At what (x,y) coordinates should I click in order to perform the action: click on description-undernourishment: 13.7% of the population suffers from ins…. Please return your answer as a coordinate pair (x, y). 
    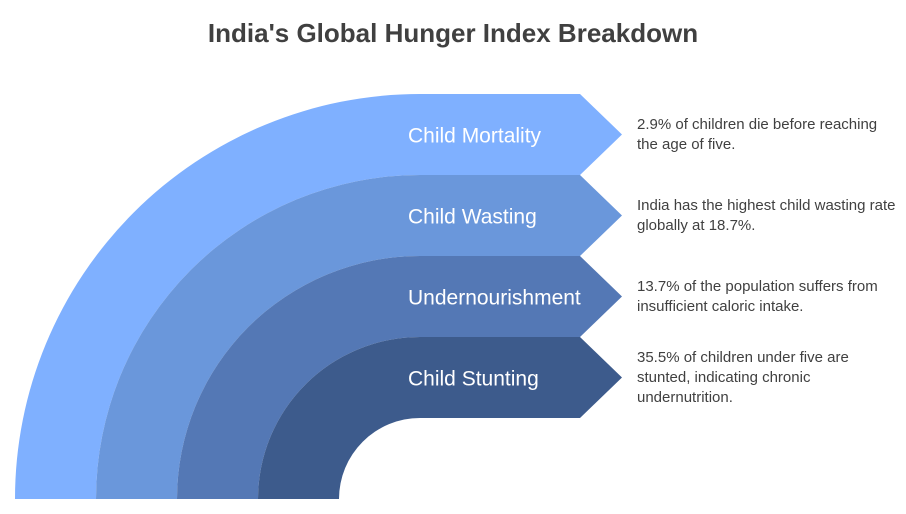
    Looking at the image, I should click on (757, 296).